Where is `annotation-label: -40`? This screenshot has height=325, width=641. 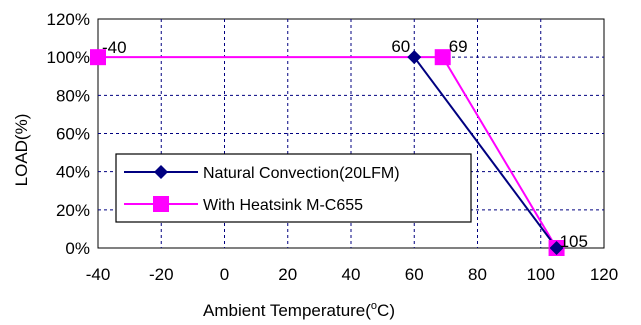
annotation-label: -40 is located at coordinates (114, 47).